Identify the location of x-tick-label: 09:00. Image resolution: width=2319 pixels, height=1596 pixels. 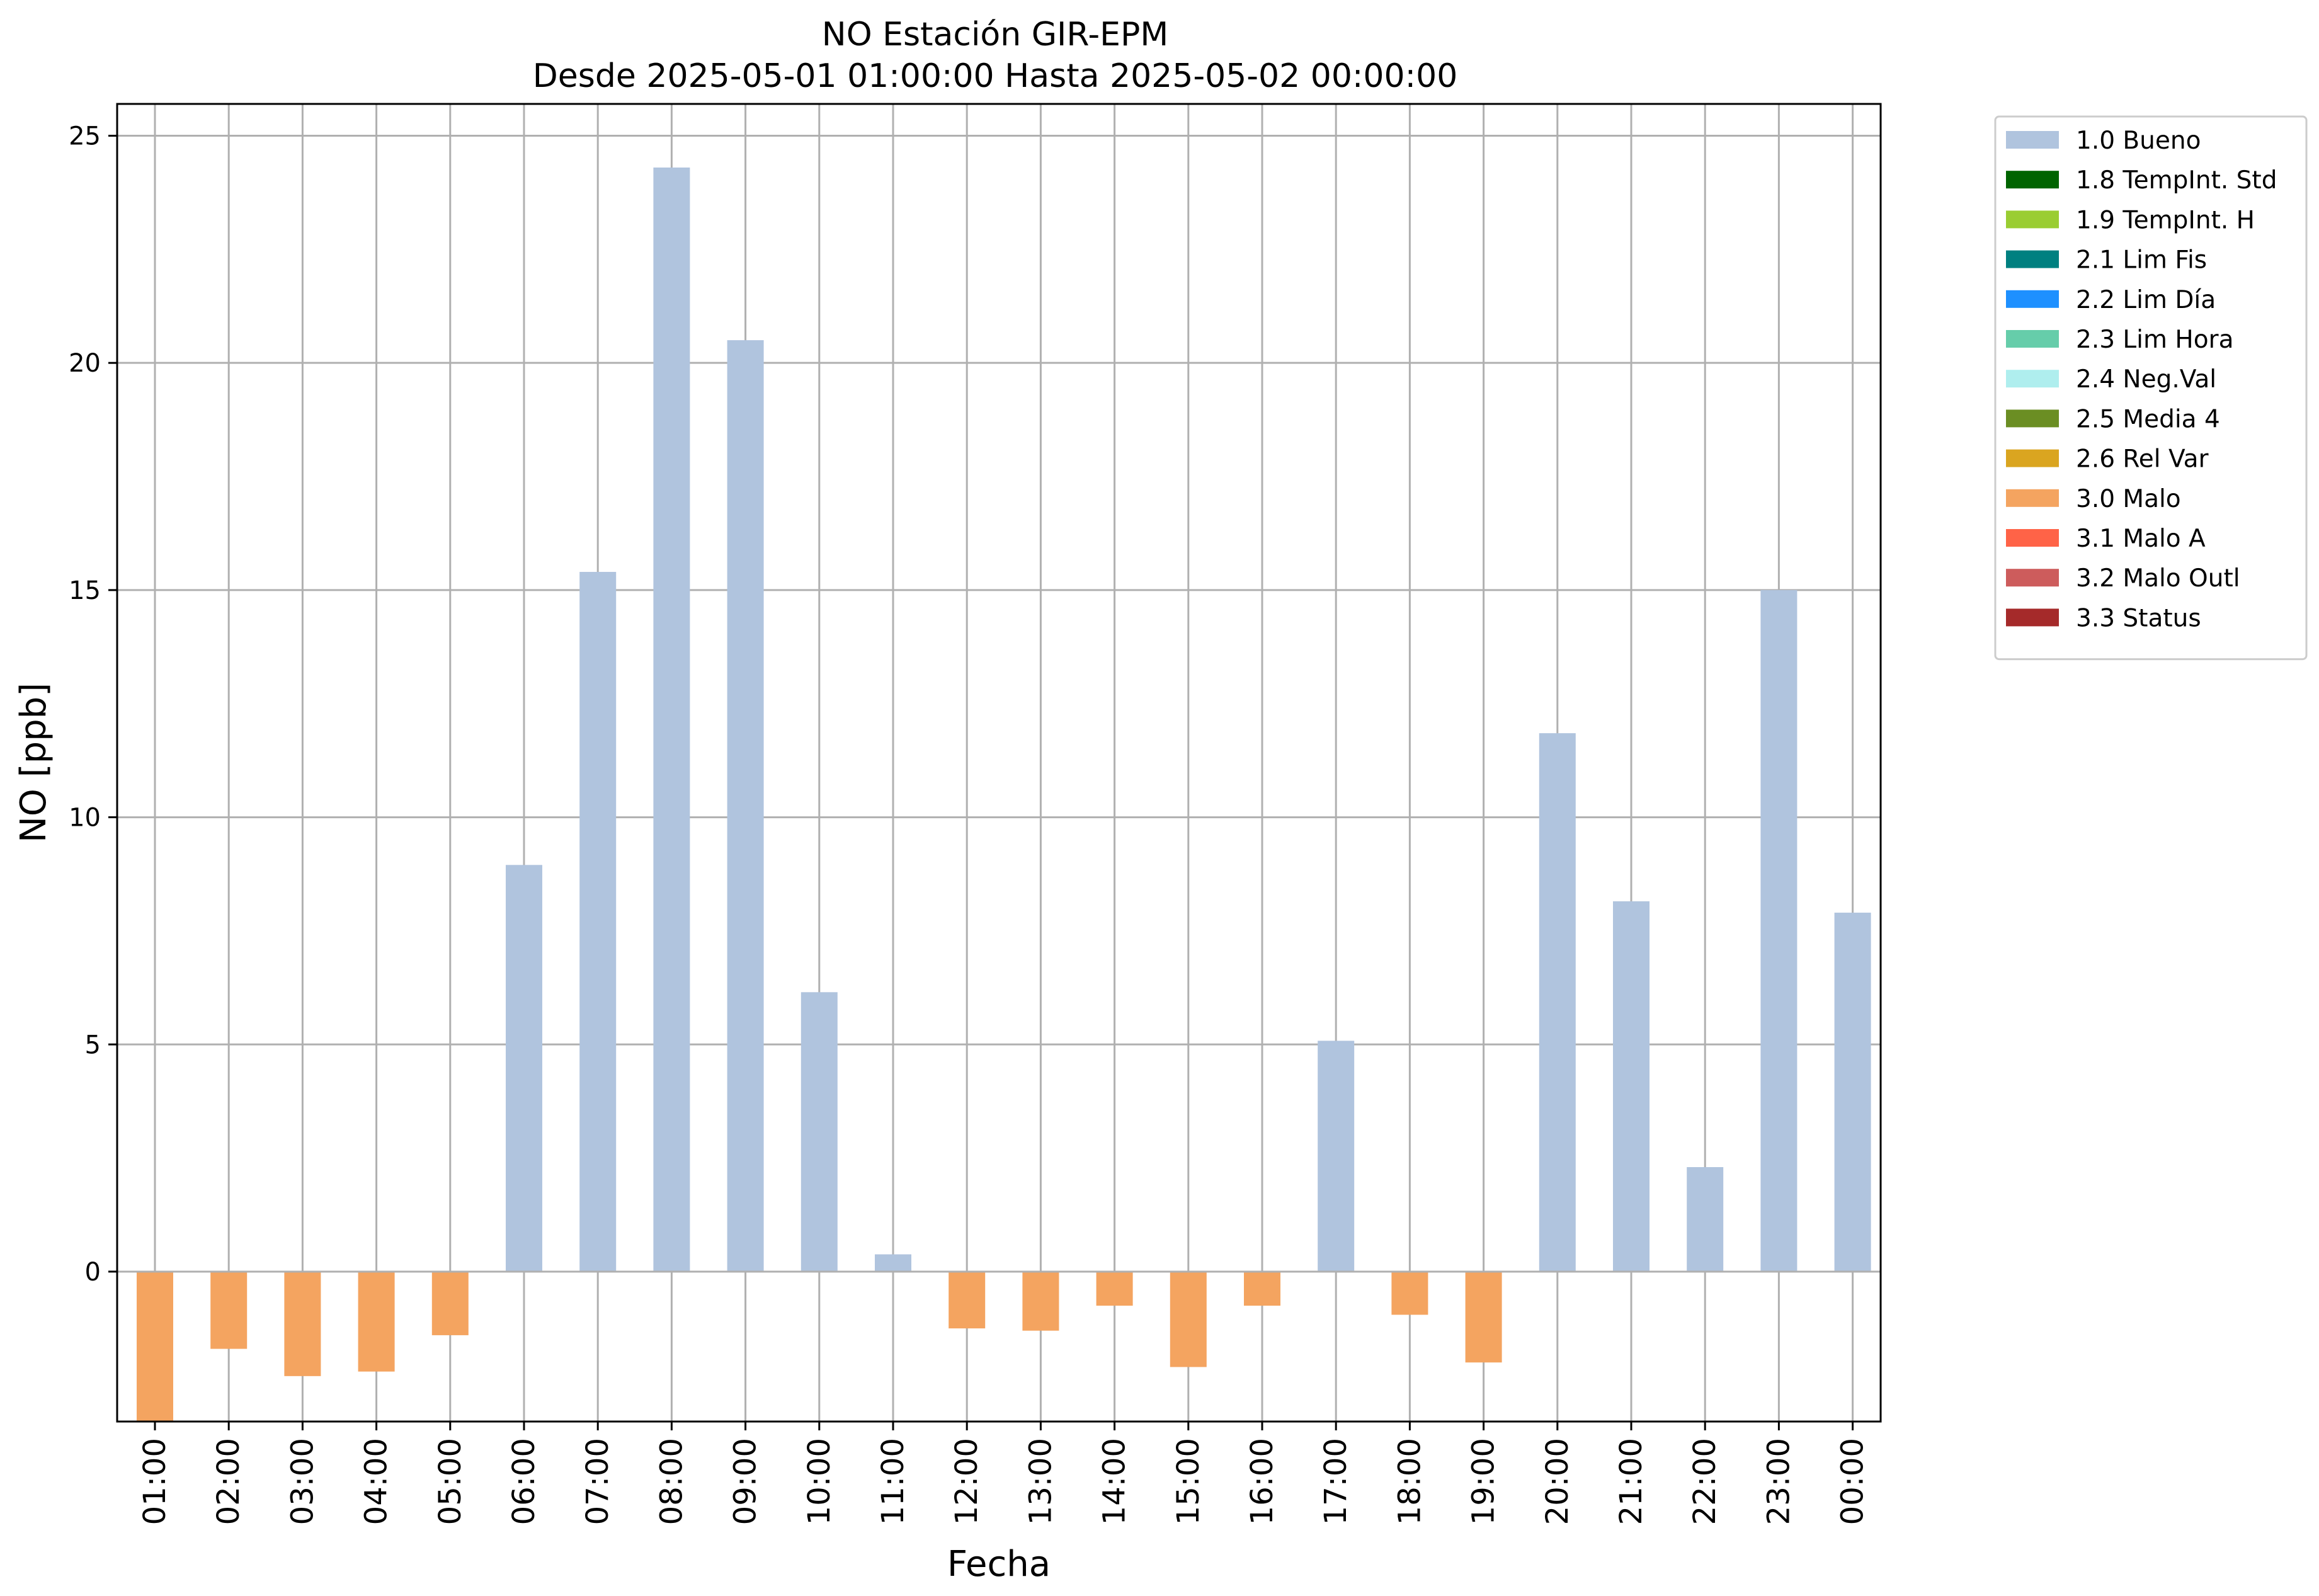
(745, 1481).